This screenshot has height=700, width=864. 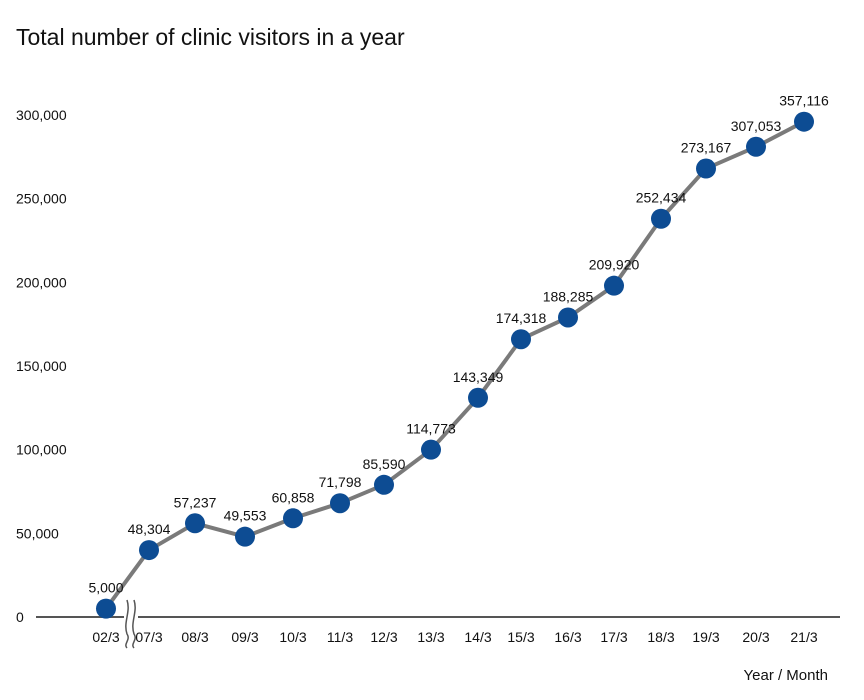 What do you see at coordinates (340, 637) in the screenshot?
I see `x-tick-label: 11/3` at bounding box center [340, 637].